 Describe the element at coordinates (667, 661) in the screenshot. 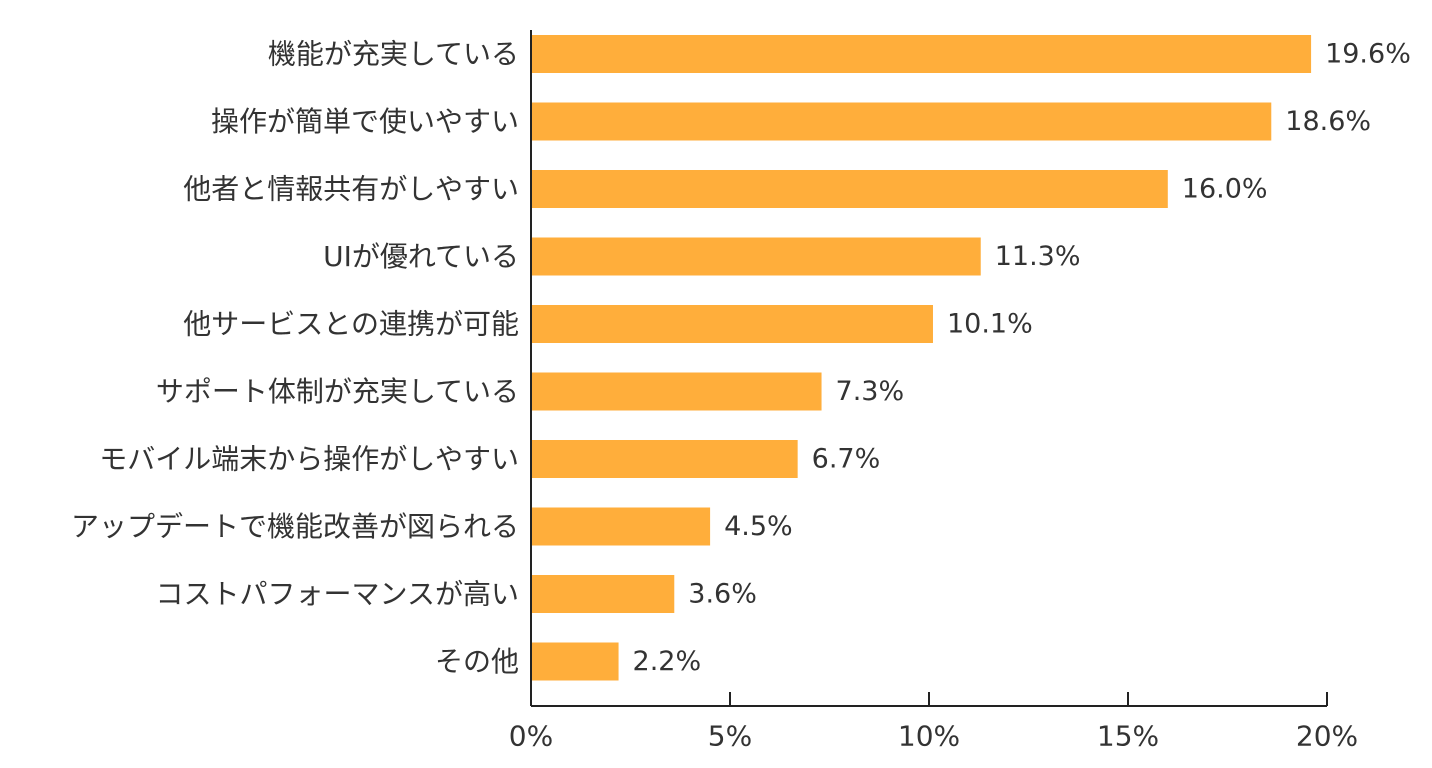

I see `value-label: 2.2%` at that location.